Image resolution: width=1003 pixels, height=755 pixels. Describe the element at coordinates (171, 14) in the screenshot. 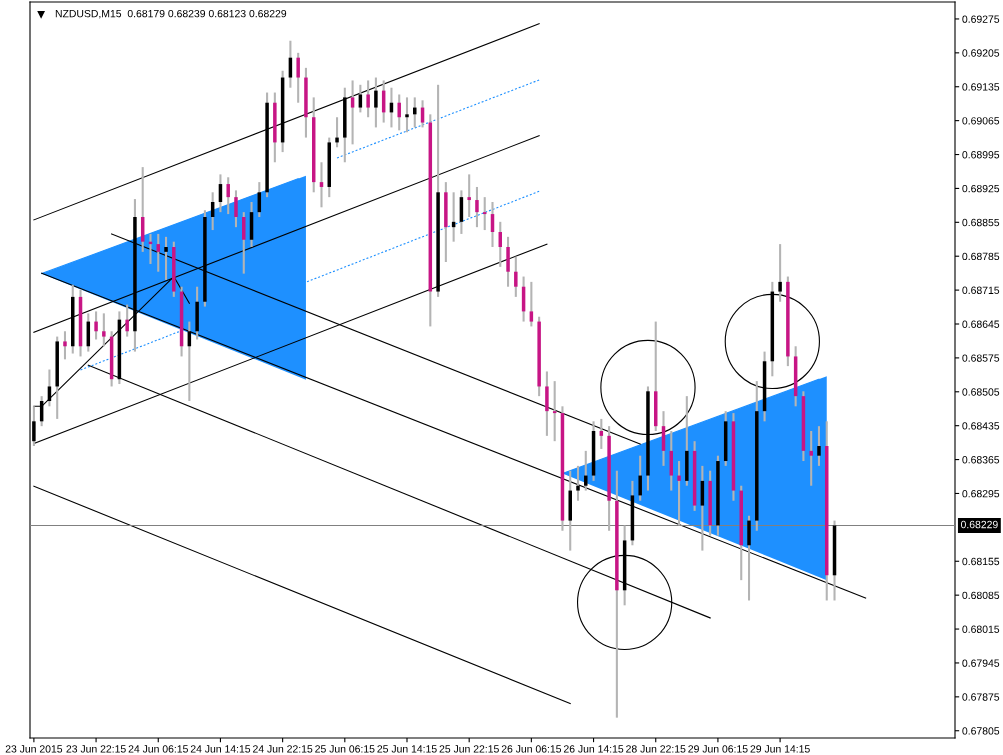

I see `text: NZDUSD,M15 0.68179 0.68239 0.68123 0.68229` at that location.